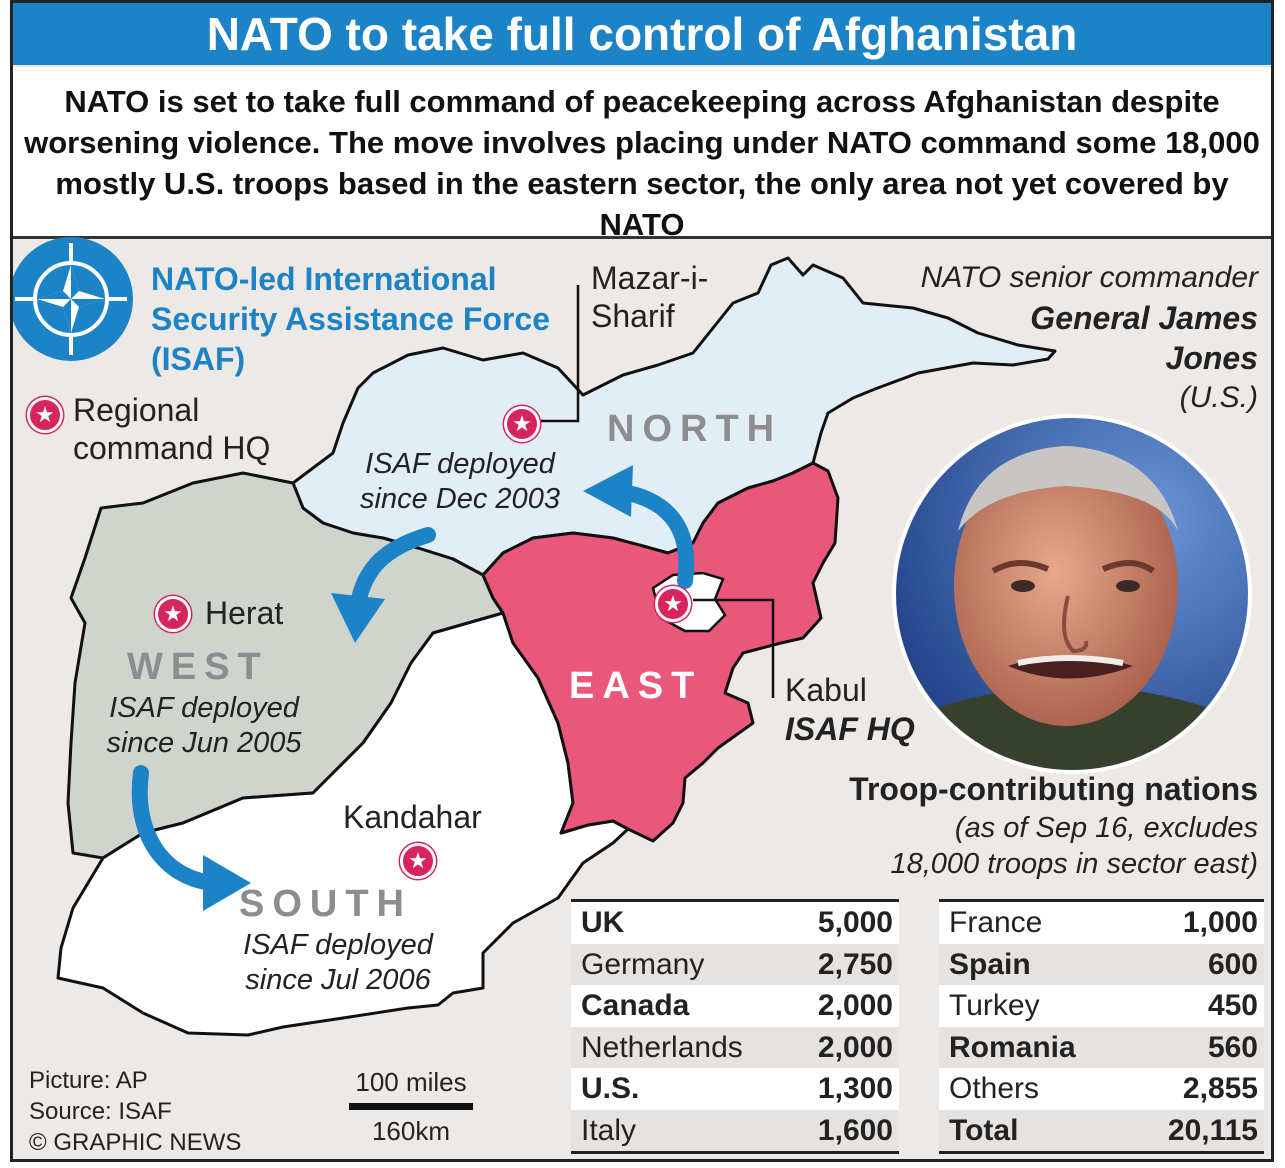  I want to click on troop-count: 450, so click(1232, 1005).